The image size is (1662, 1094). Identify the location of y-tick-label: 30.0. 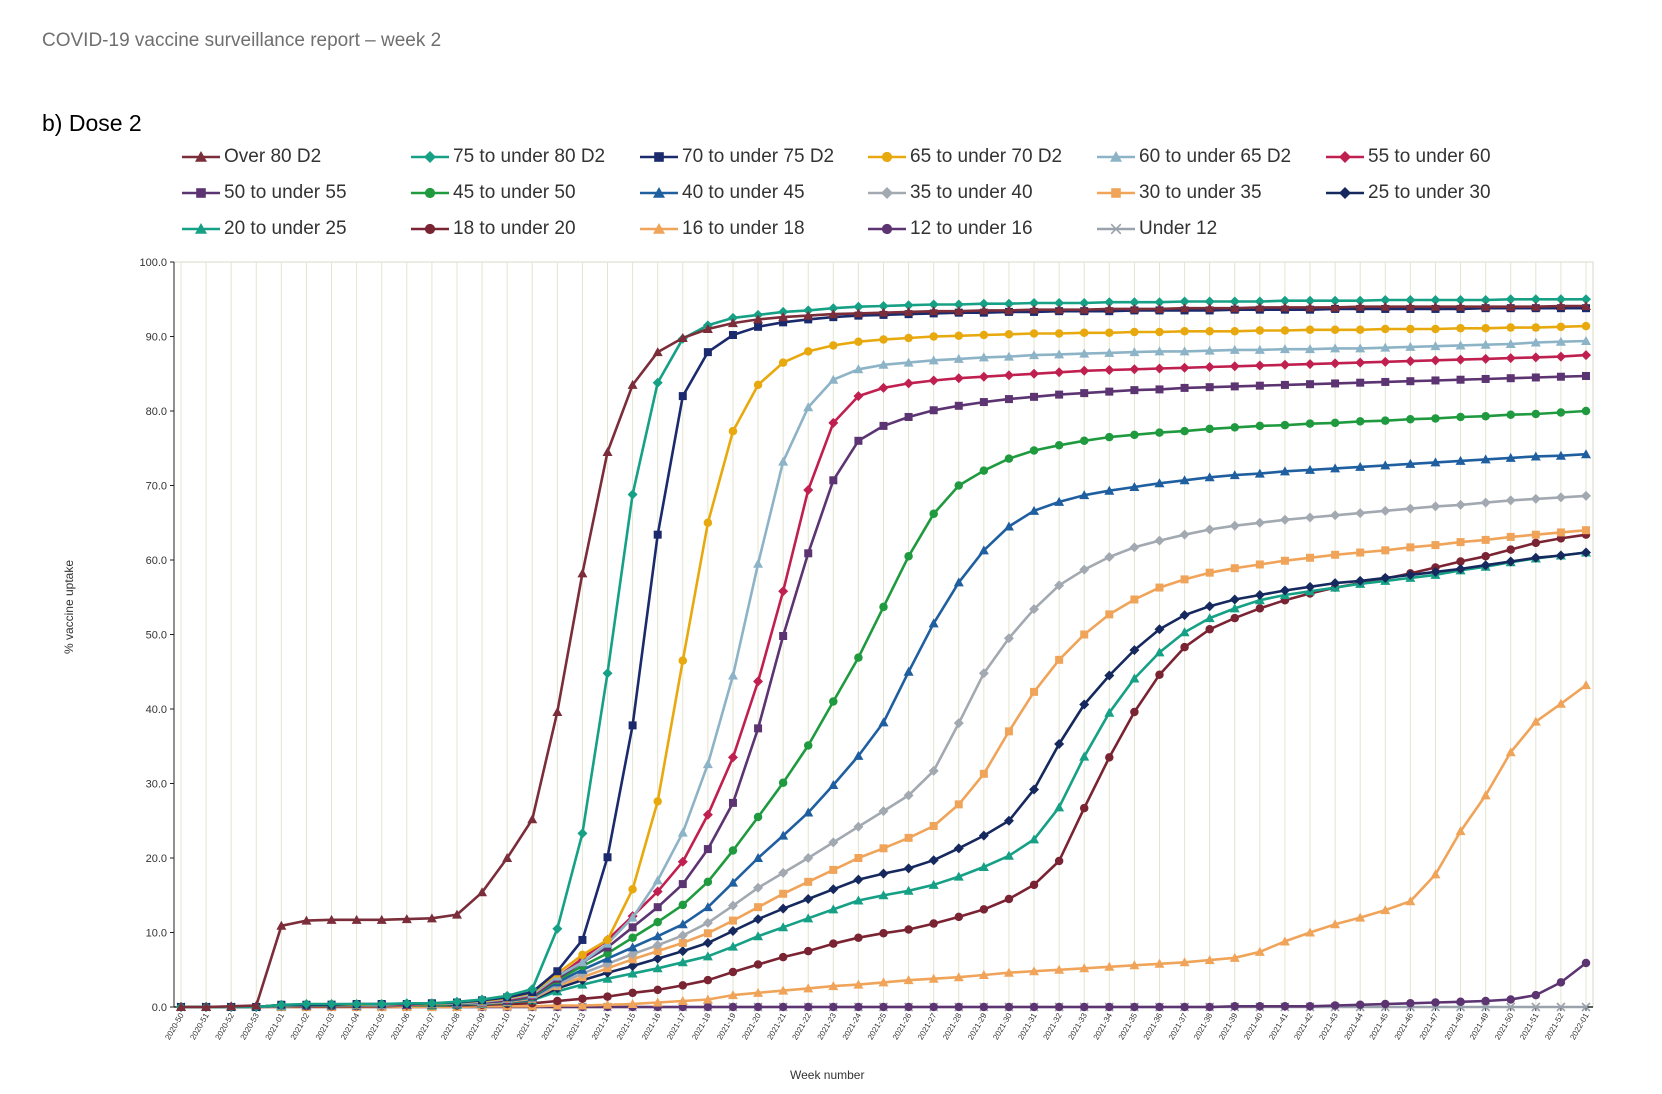
(156, 785).